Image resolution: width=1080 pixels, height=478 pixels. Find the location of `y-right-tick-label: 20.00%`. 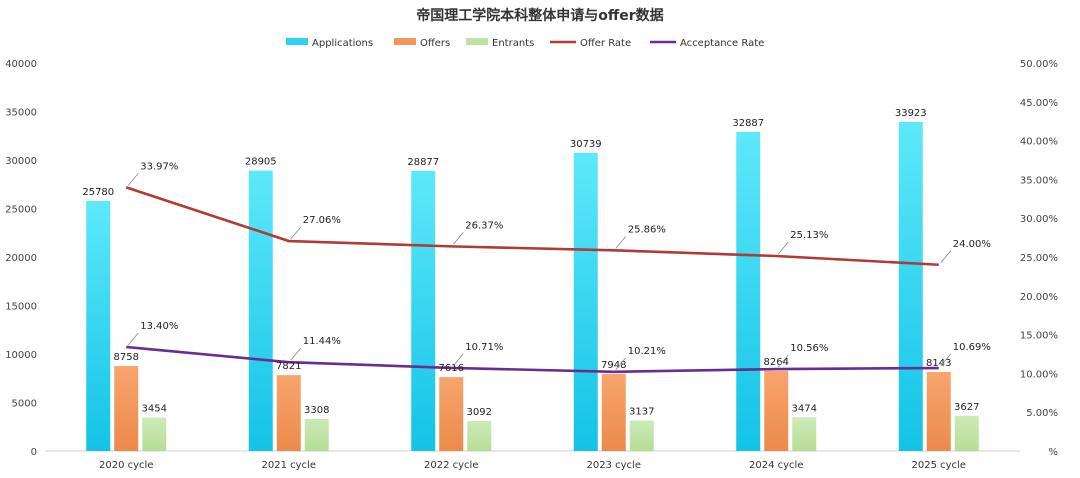

y-right-tick-label: 20.00% is located at coordinates (1039, 297).